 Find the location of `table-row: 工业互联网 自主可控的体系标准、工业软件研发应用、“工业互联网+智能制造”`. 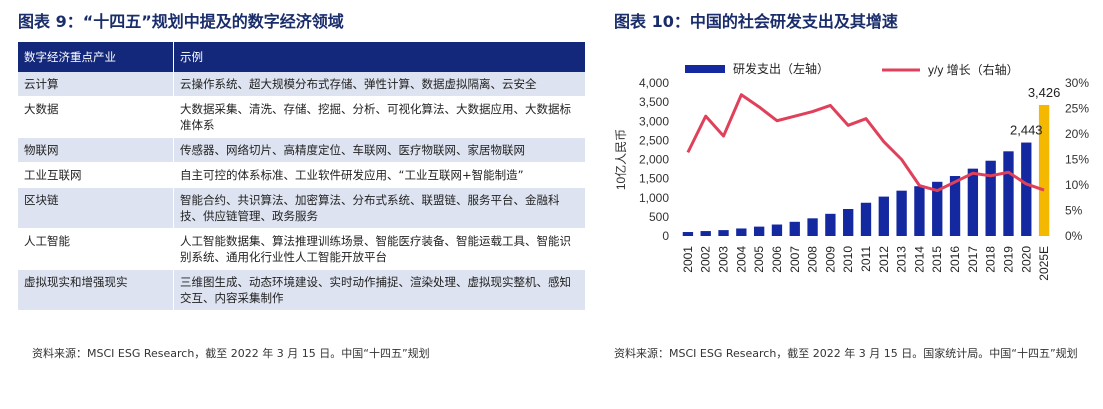

table-row: 工业互联网 自主可控的体系标准、工业软件研发应用、“工业互联网+智能制造” is located at coordinates (301, 175).